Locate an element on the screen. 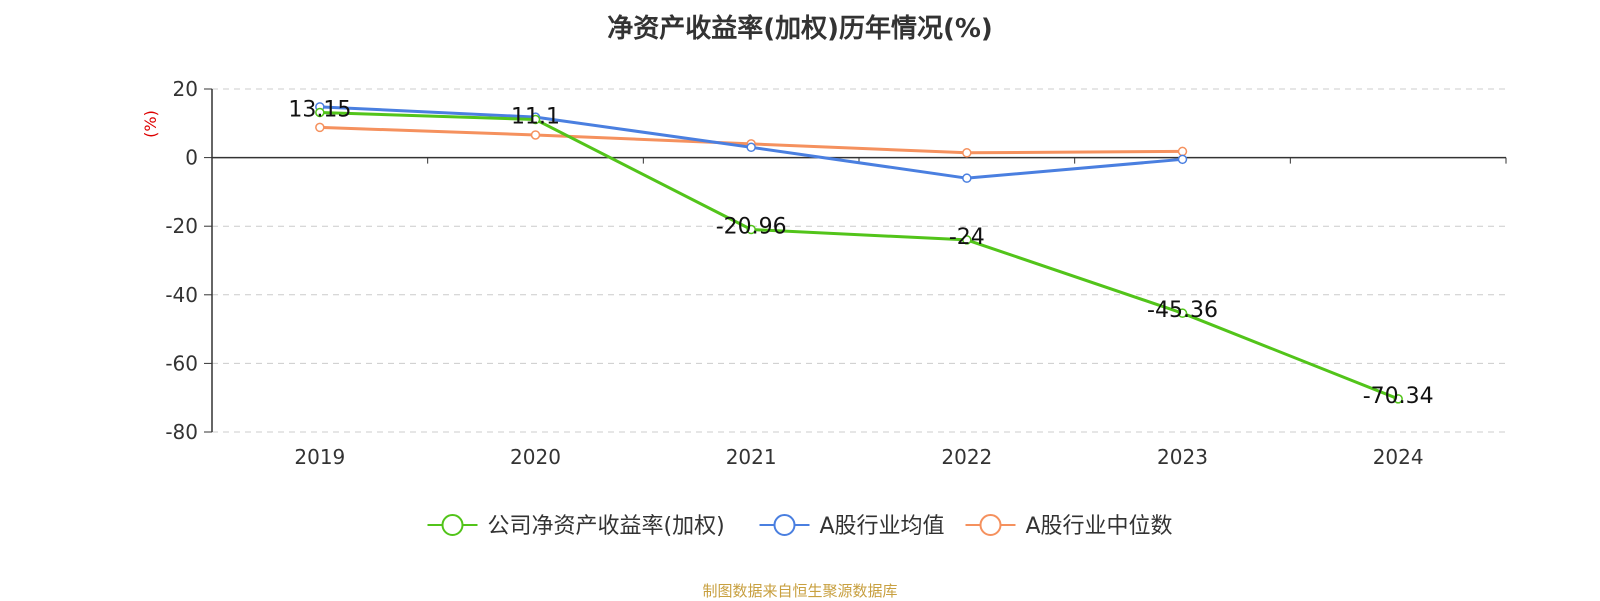 Image resolution: width=1600 pixels, height=601 pixels. x-tick-label: 2021 is located at coordinates (751, 457).